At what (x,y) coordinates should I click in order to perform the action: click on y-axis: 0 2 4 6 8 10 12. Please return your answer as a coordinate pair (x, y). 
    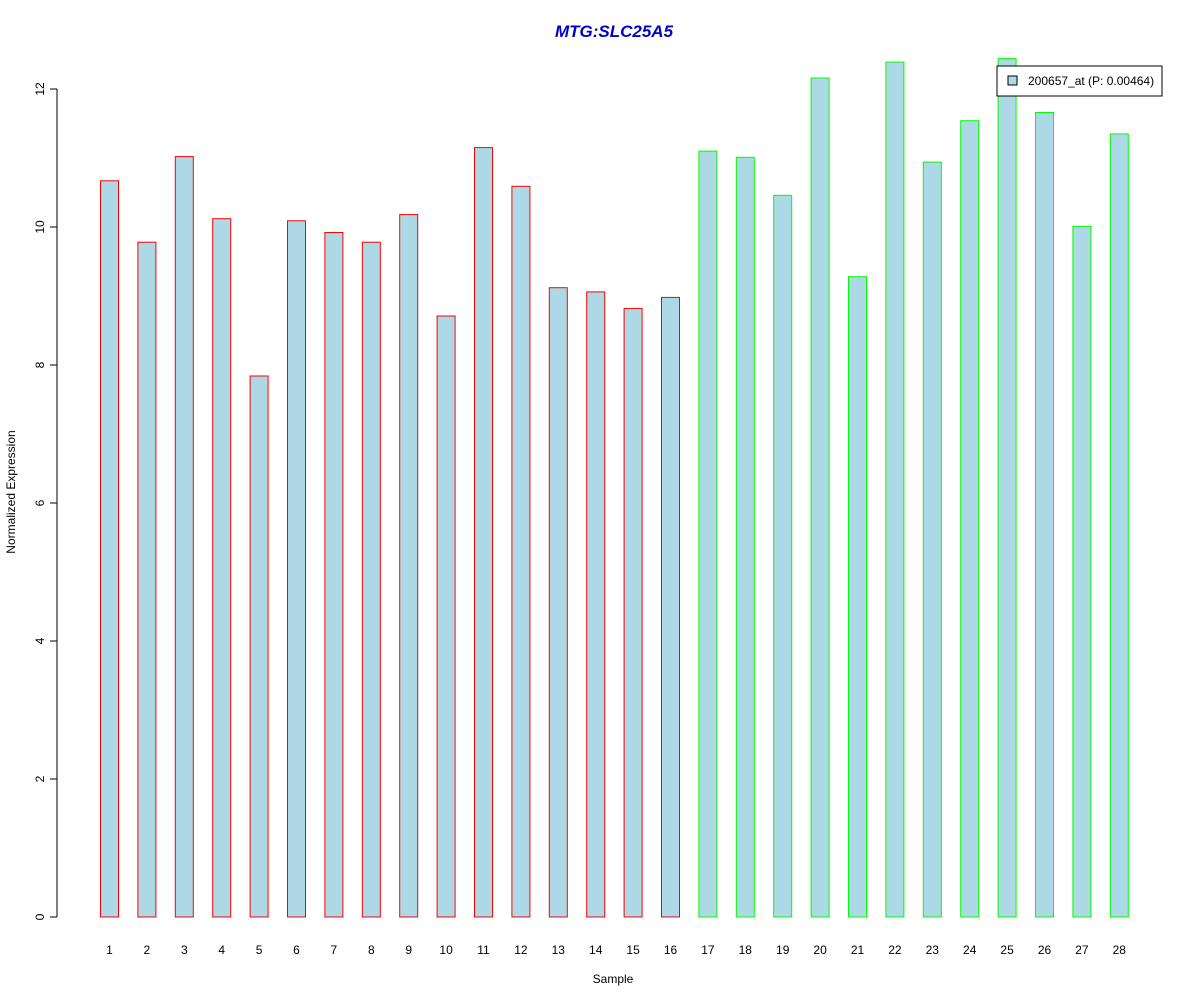
    Looking at the image, I should click on (45, 501).